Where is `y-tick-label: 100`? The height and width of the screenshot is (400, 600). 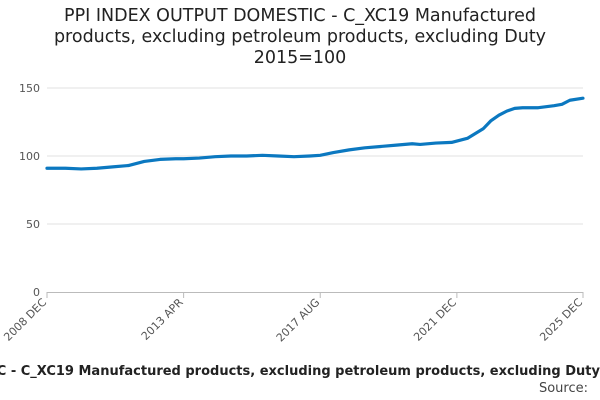 y-tick-label: 100 is located at coordinates (29, 156).